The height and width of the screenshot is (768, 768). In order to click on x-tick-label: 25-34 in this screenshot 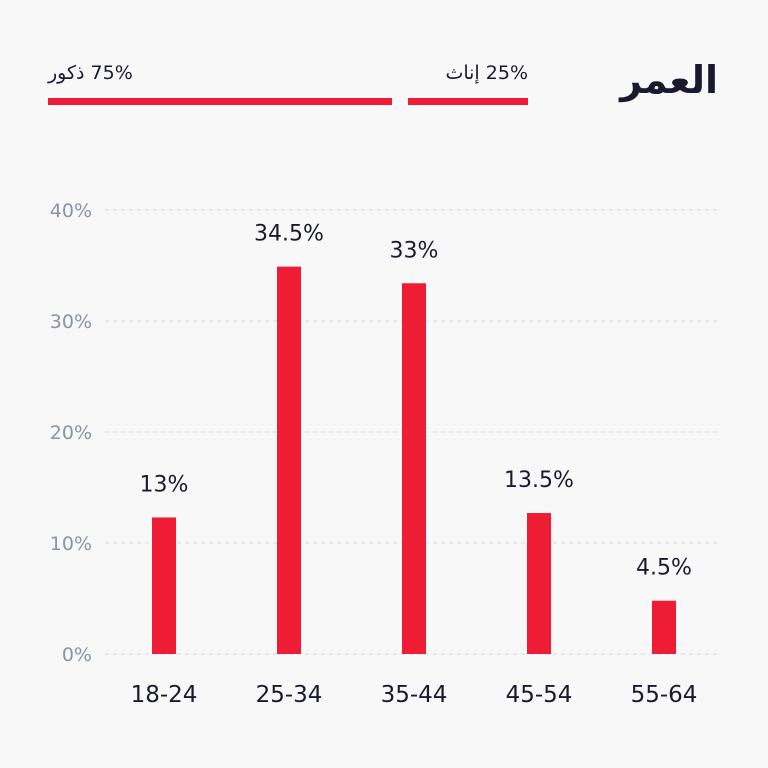, I will do `click(289, 695)`.